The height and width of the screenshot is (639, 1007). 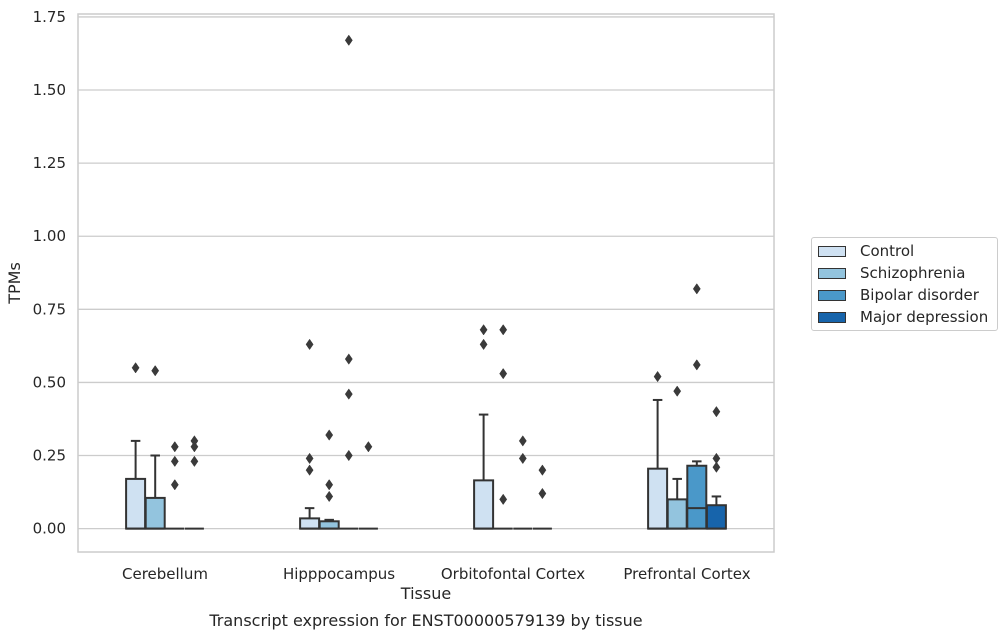 I want to click on legend-label-schizophrenia: Schizophrenia, so click(x=913, y=273).